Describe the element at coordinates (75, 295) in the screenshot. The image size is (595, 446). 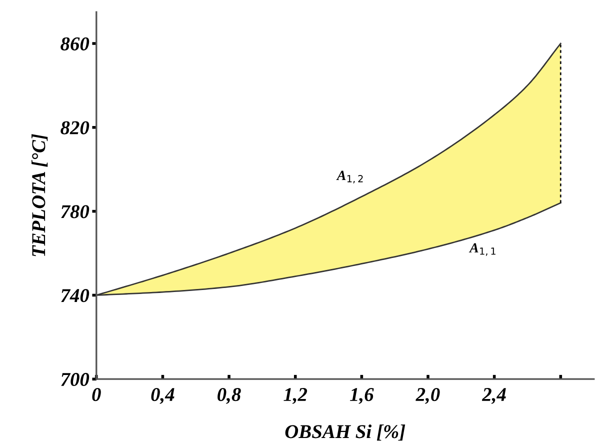
I see `y-tick-label: 740` at that location.